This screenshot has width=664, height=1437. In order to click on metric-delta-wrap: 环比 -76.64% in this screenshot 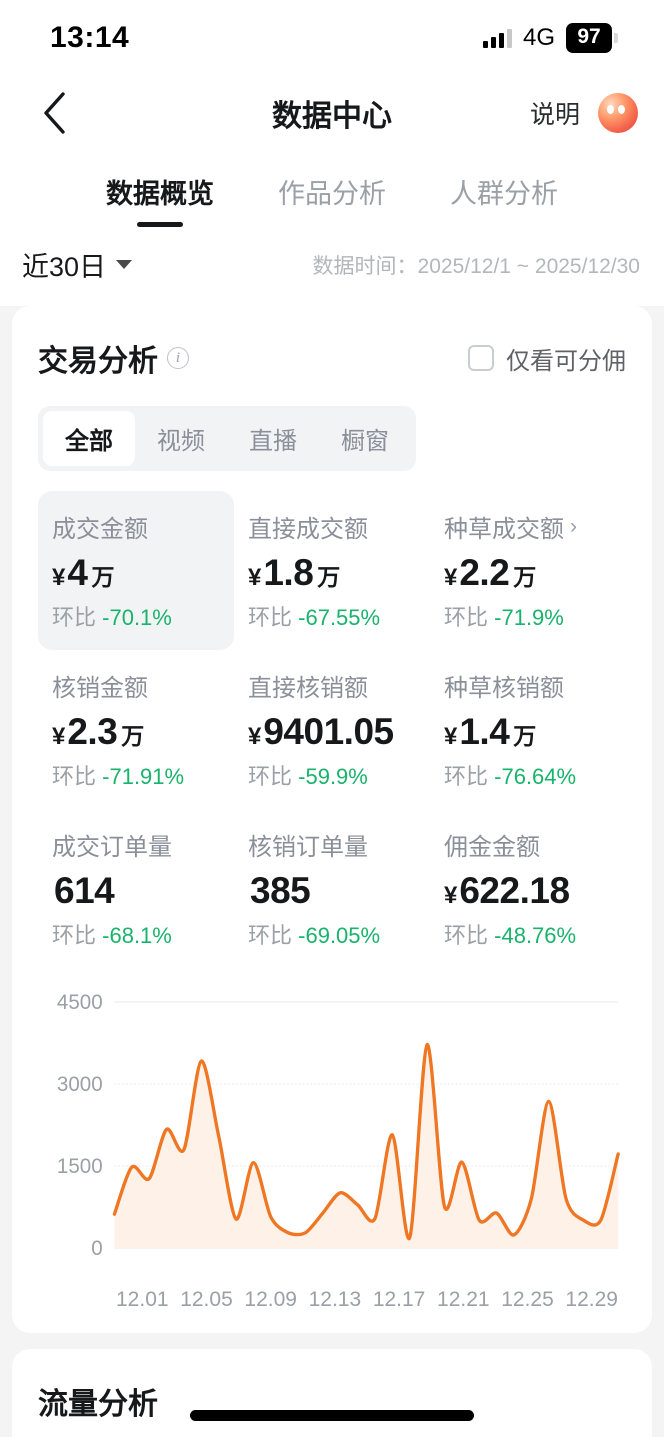, I will do `click(530, 775)`.